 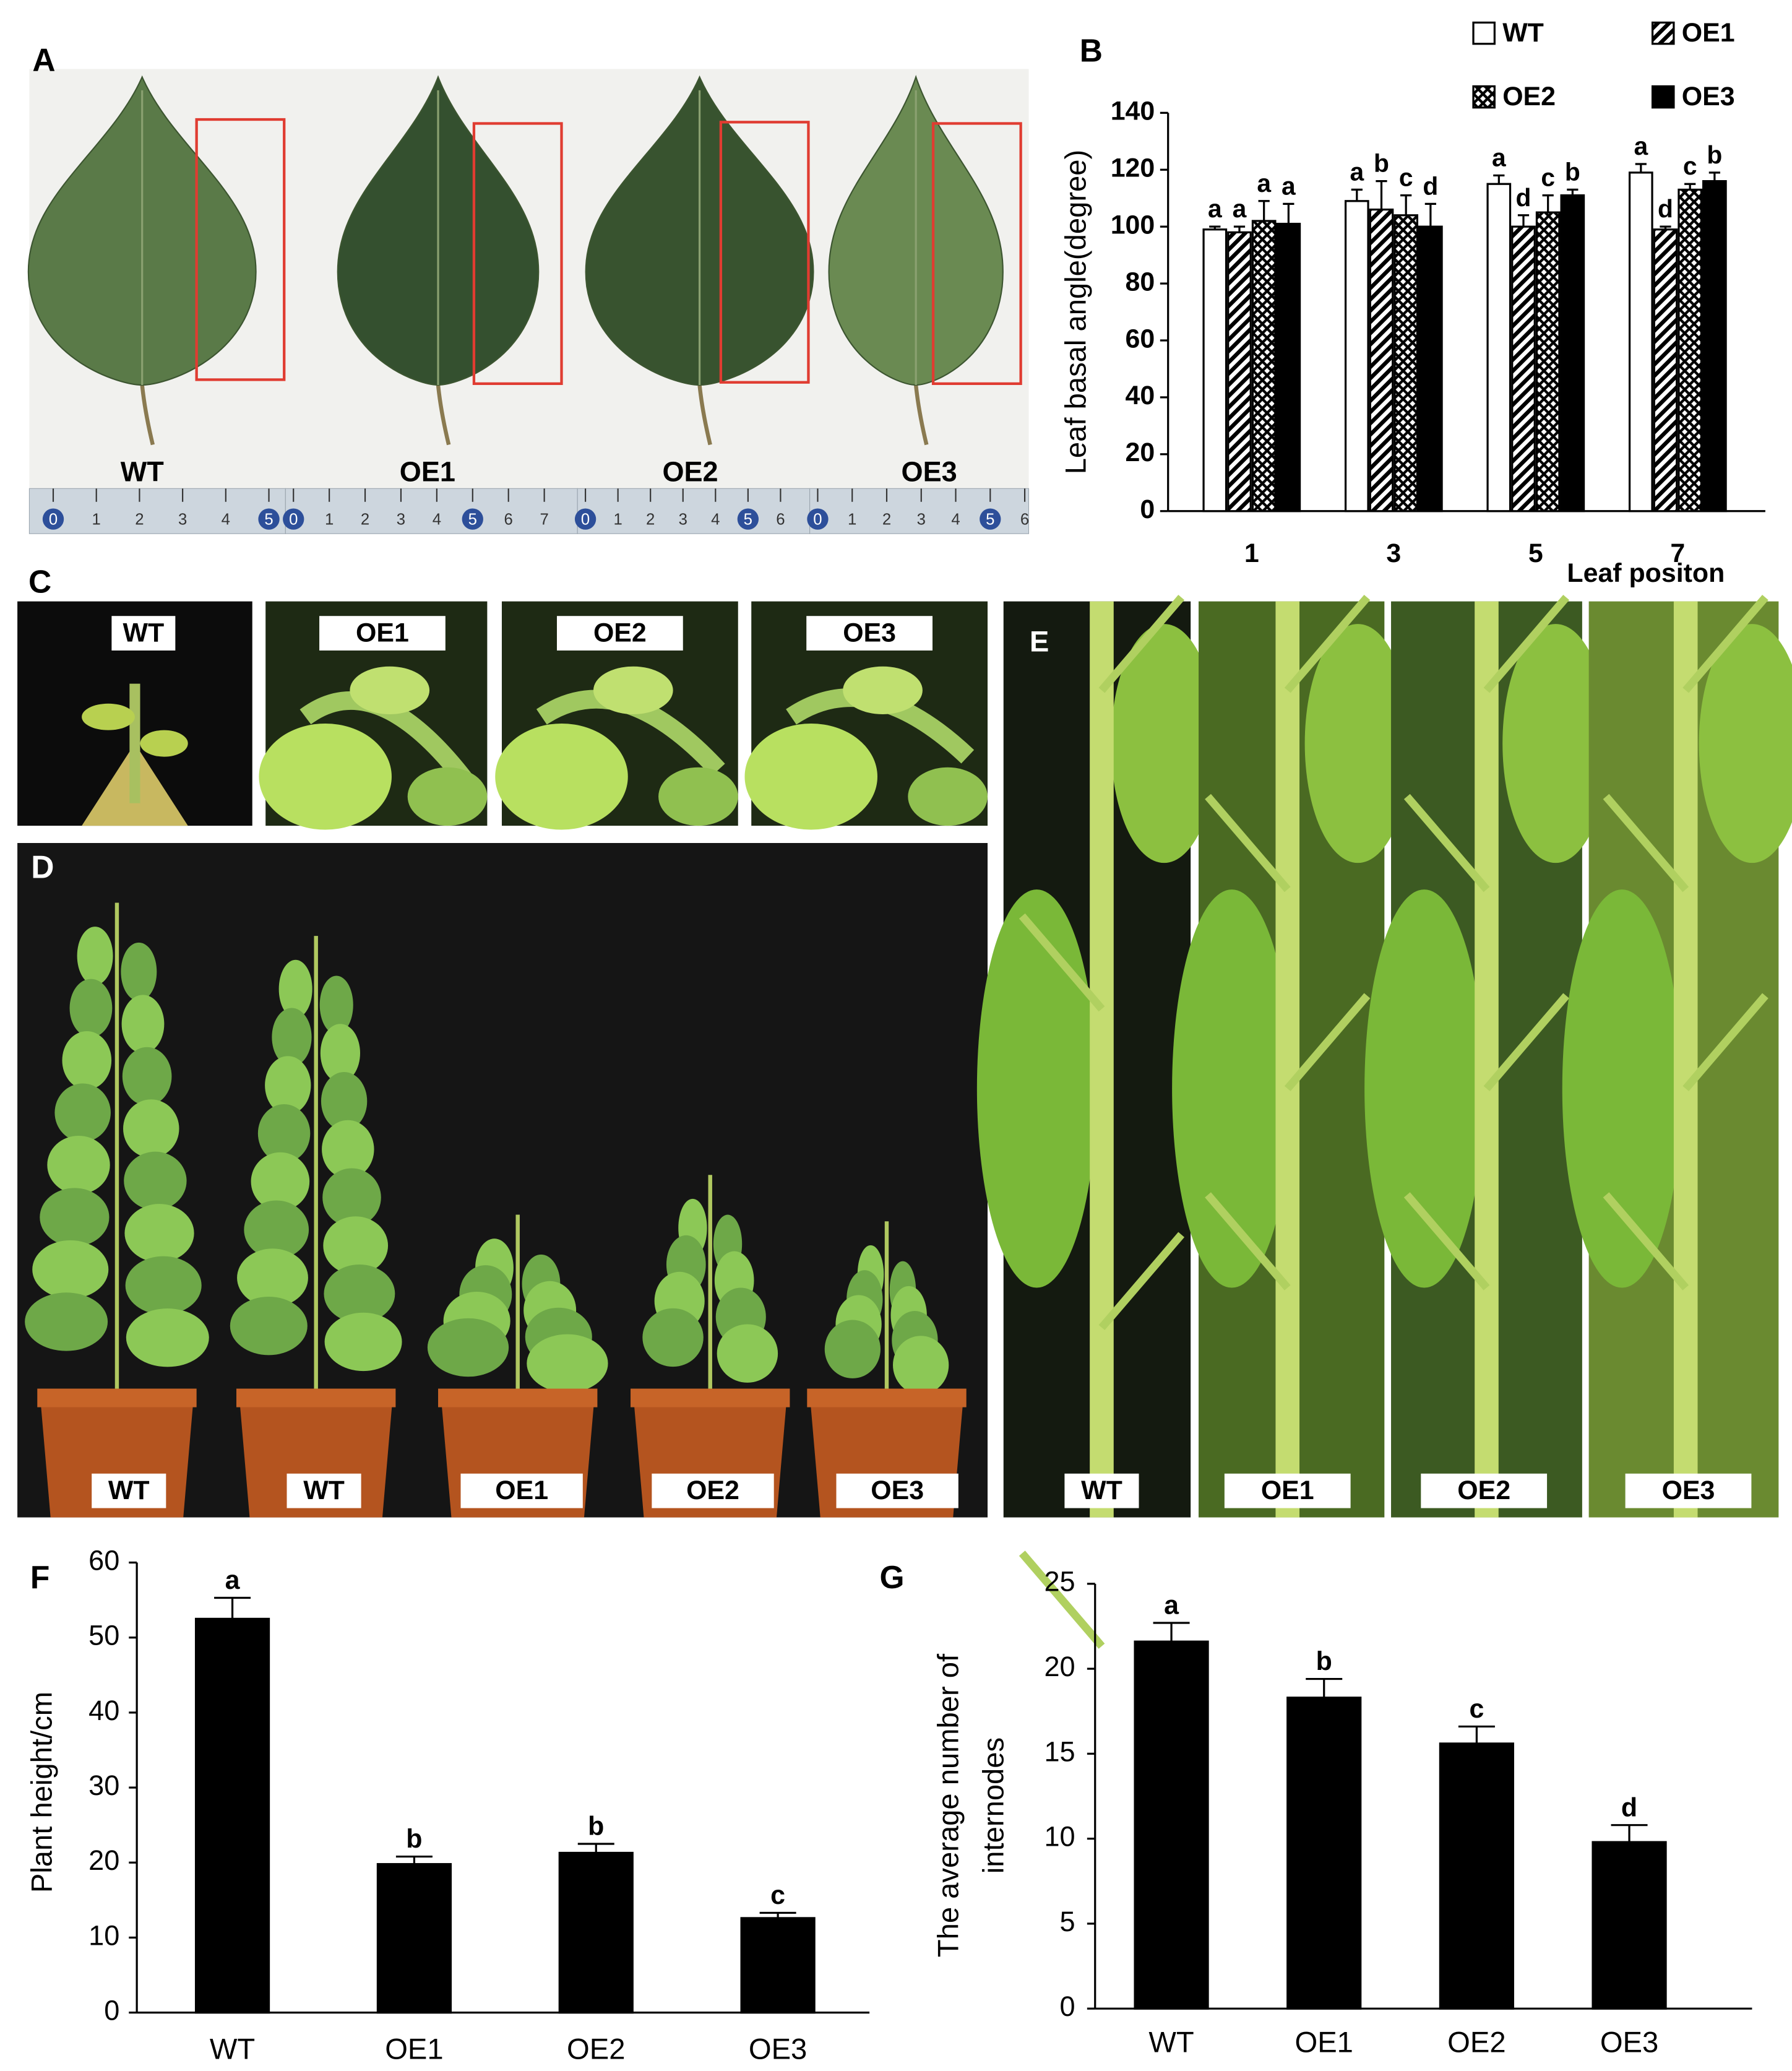 What do you see at coordinates (103, 1860) in the screenshot?
I see `y-tick-label: 20` at bounding box center [103, 1860].